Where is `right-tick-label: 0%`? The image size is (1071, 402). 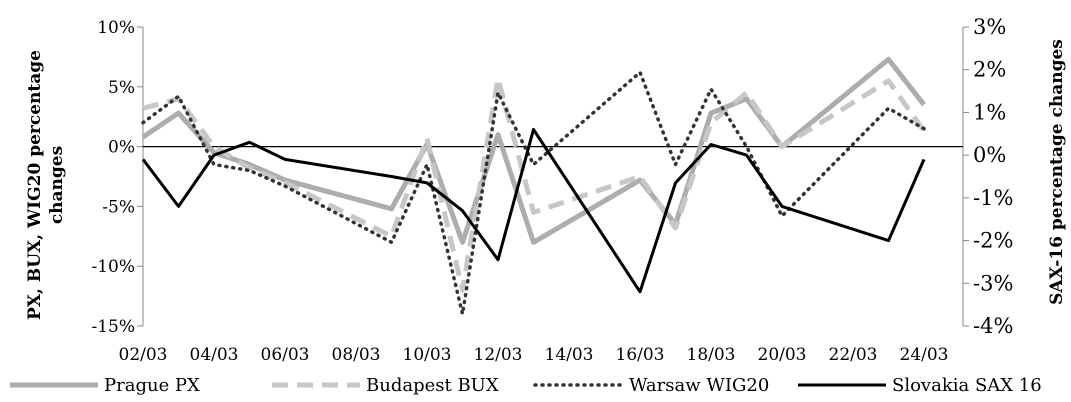 right-tick-label: 0% is located at coordinates (989, 155).